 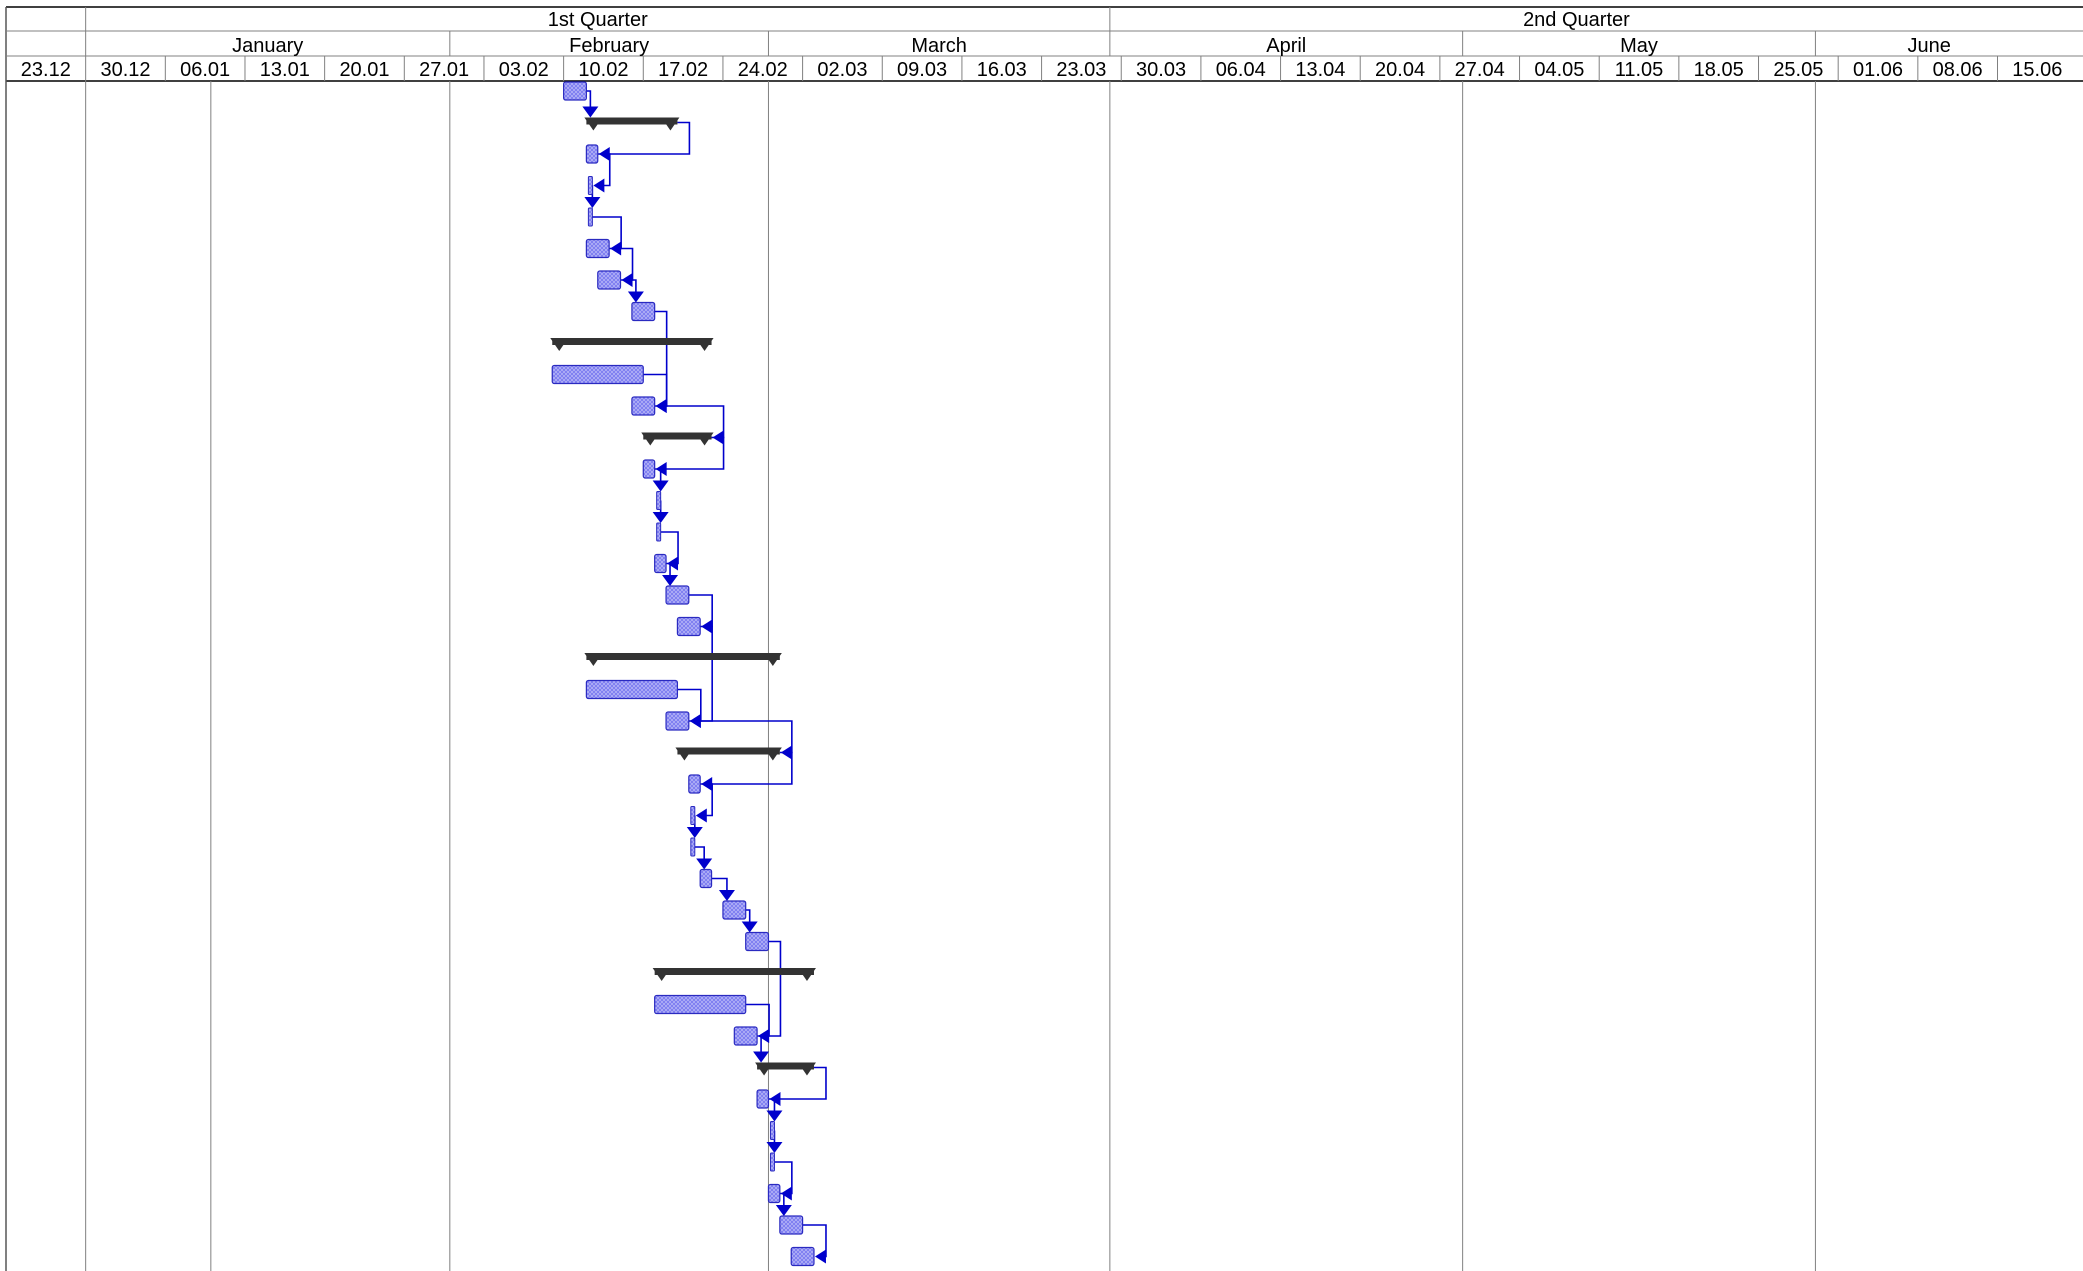 I want to click on dependency-links, so click(x=704, y=677).